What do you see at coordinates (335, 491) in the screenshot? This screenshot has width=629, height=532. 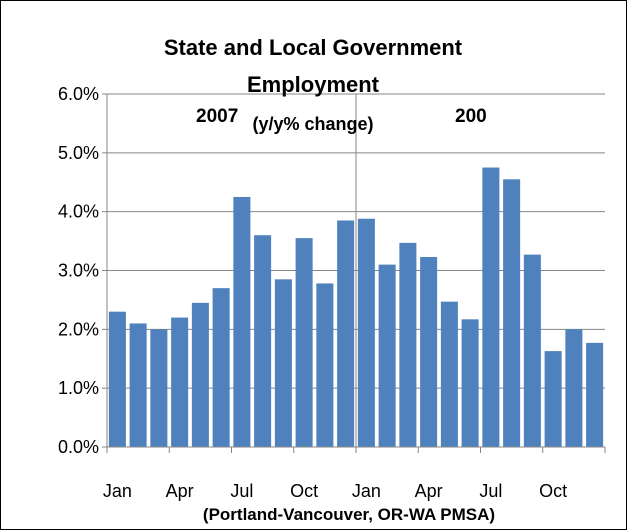 I see `x-tick-labels: Jan Apr Jul Oct Jan Apr Jul Oct` at bounding box center [335, 491].